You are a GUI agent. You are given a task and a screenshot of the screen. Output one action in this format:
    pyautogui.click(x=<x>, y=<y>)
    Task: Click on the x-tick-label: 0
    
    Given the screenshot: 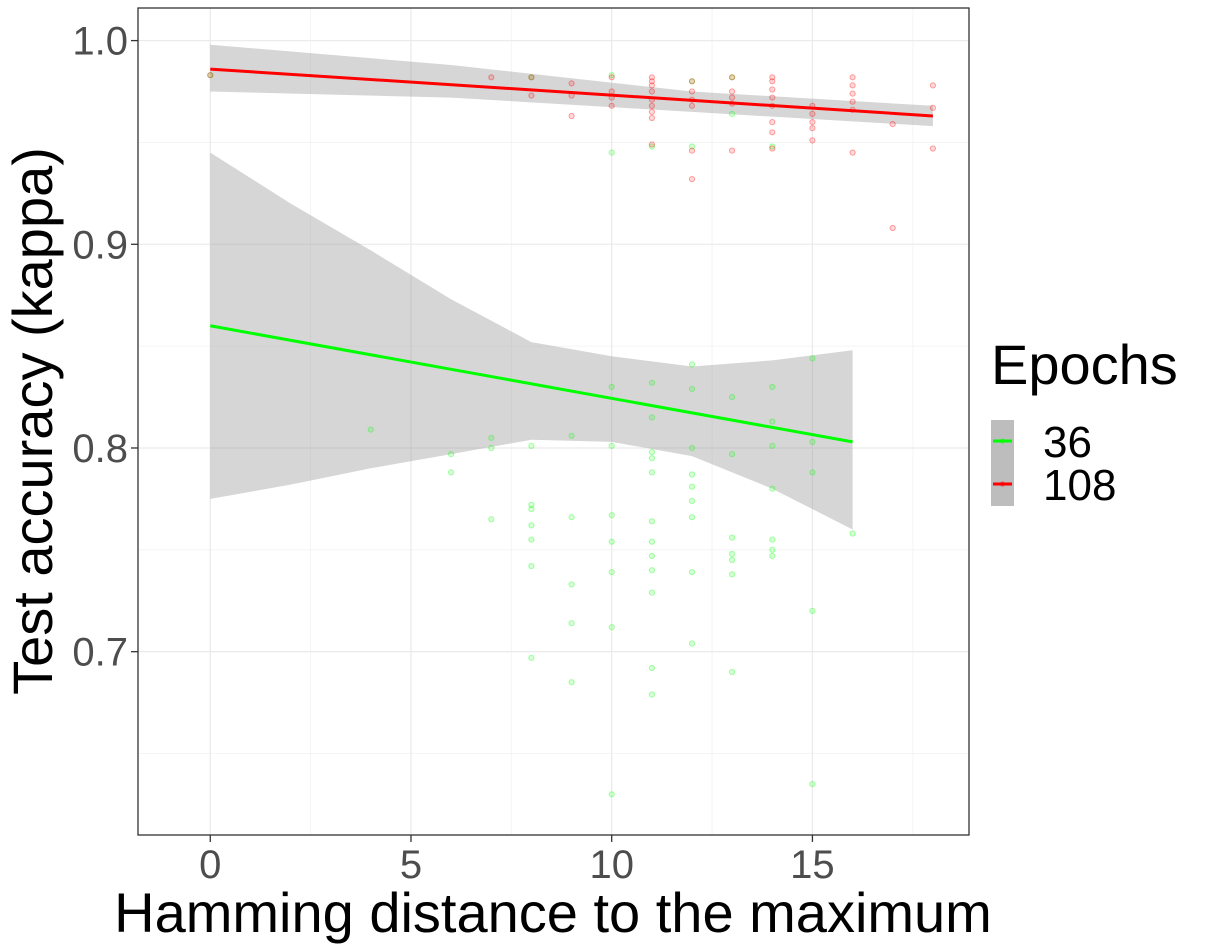 What is the action you would take?
    pyautogui.click(x=210, y=865)
    